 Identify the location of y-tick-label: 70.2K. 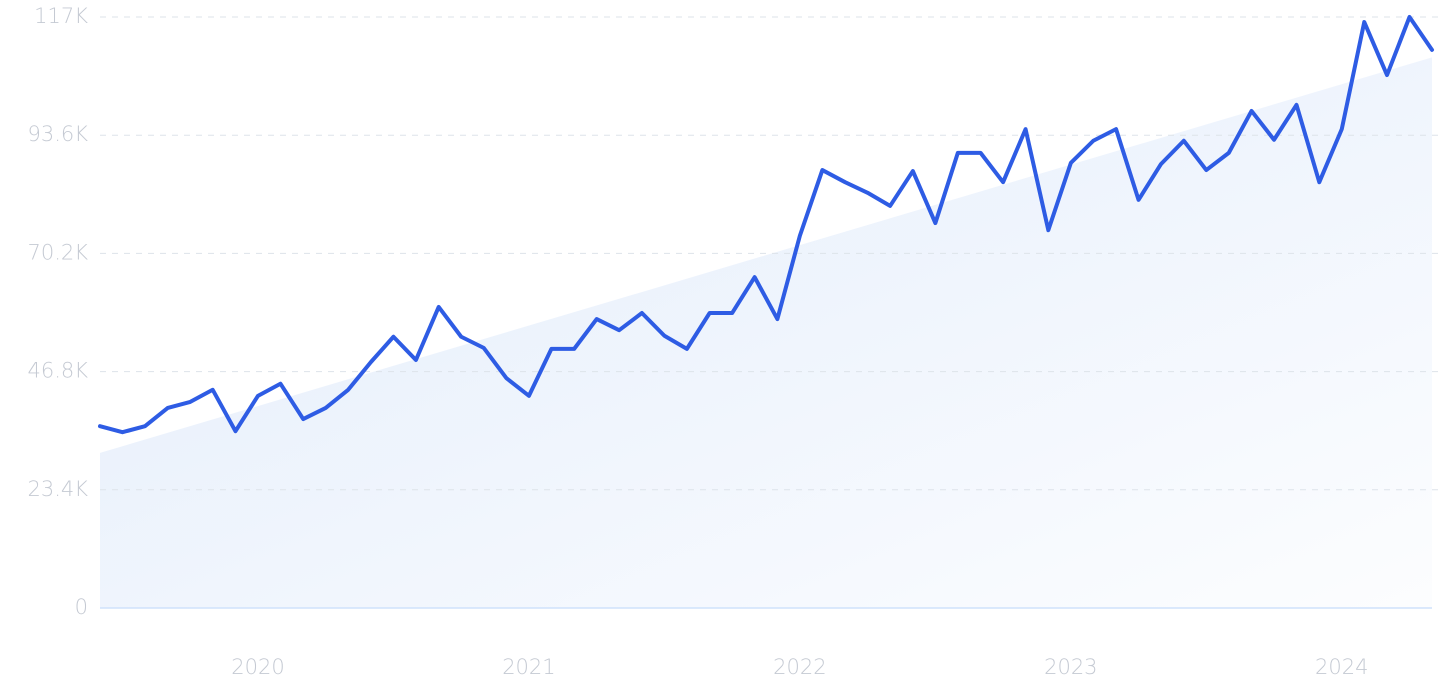
(57, 252).